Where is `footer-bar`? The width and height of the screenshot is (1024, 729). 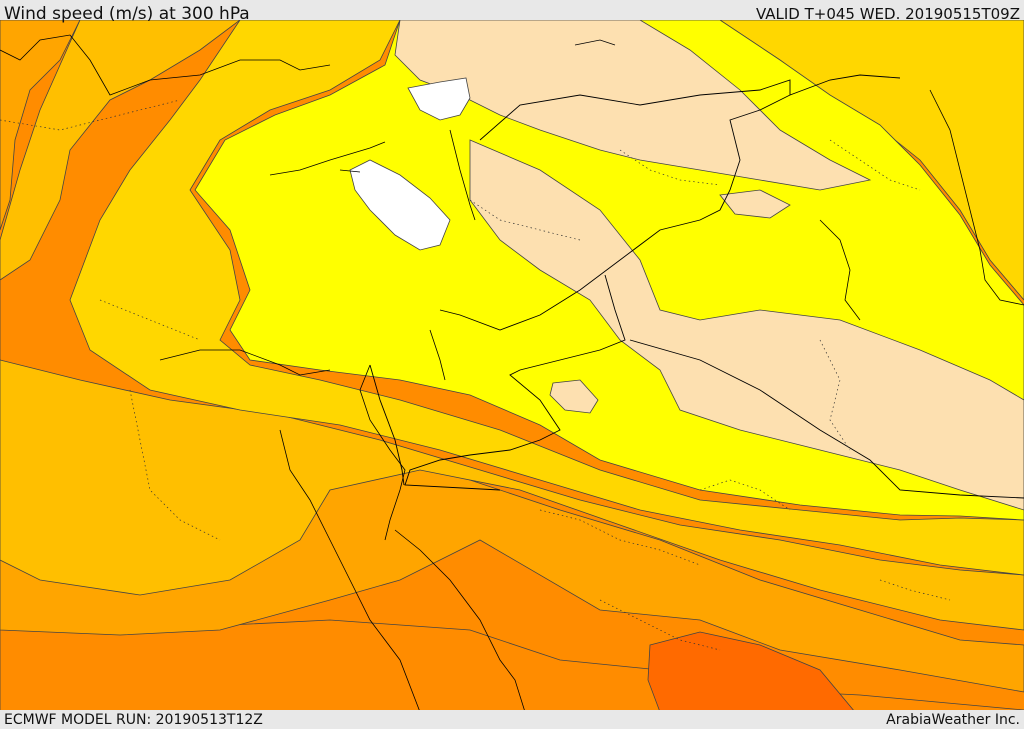
footer-bar is located at coordinates (512, 719).